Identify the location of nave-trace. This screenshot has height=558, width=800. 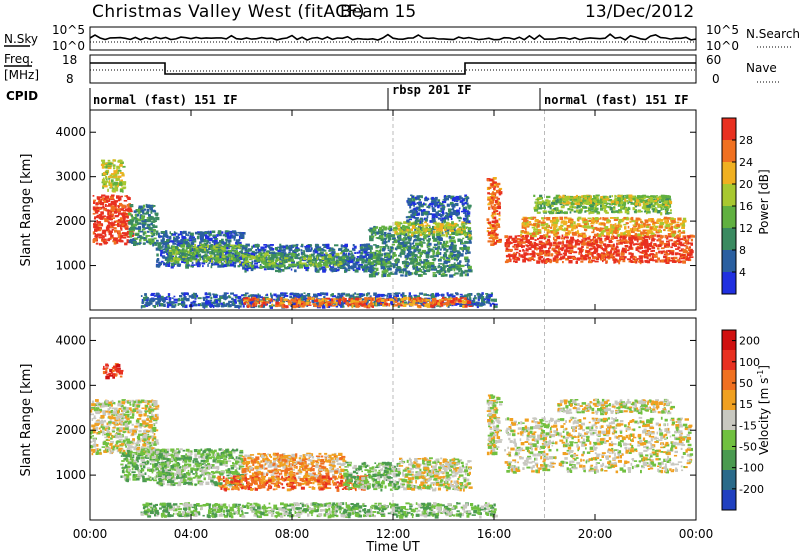
(393, 70).